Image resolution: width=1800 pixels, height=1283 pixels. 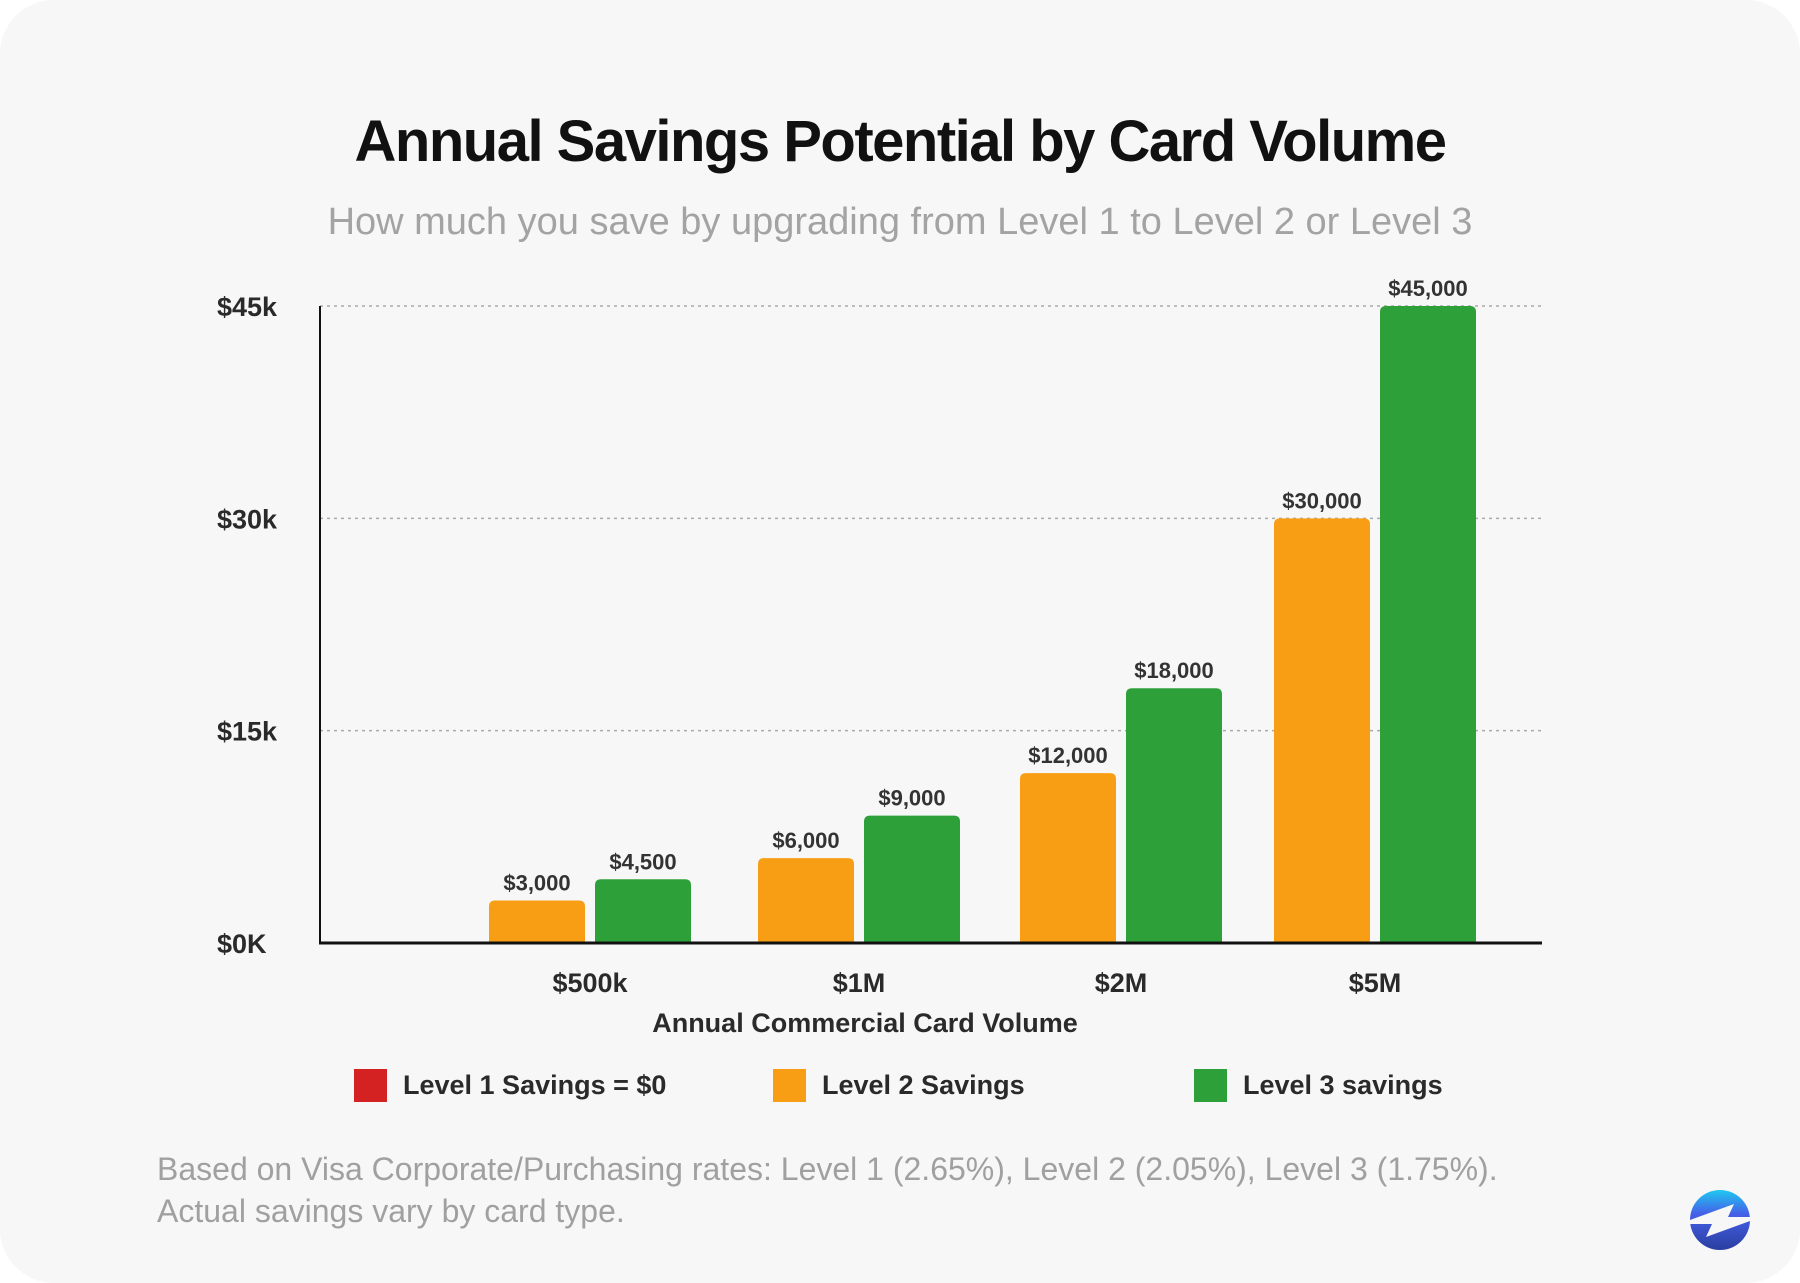 I want to click on legend-item-level-1: Level 1 Savings = $0, so click(x=510, y=1085).